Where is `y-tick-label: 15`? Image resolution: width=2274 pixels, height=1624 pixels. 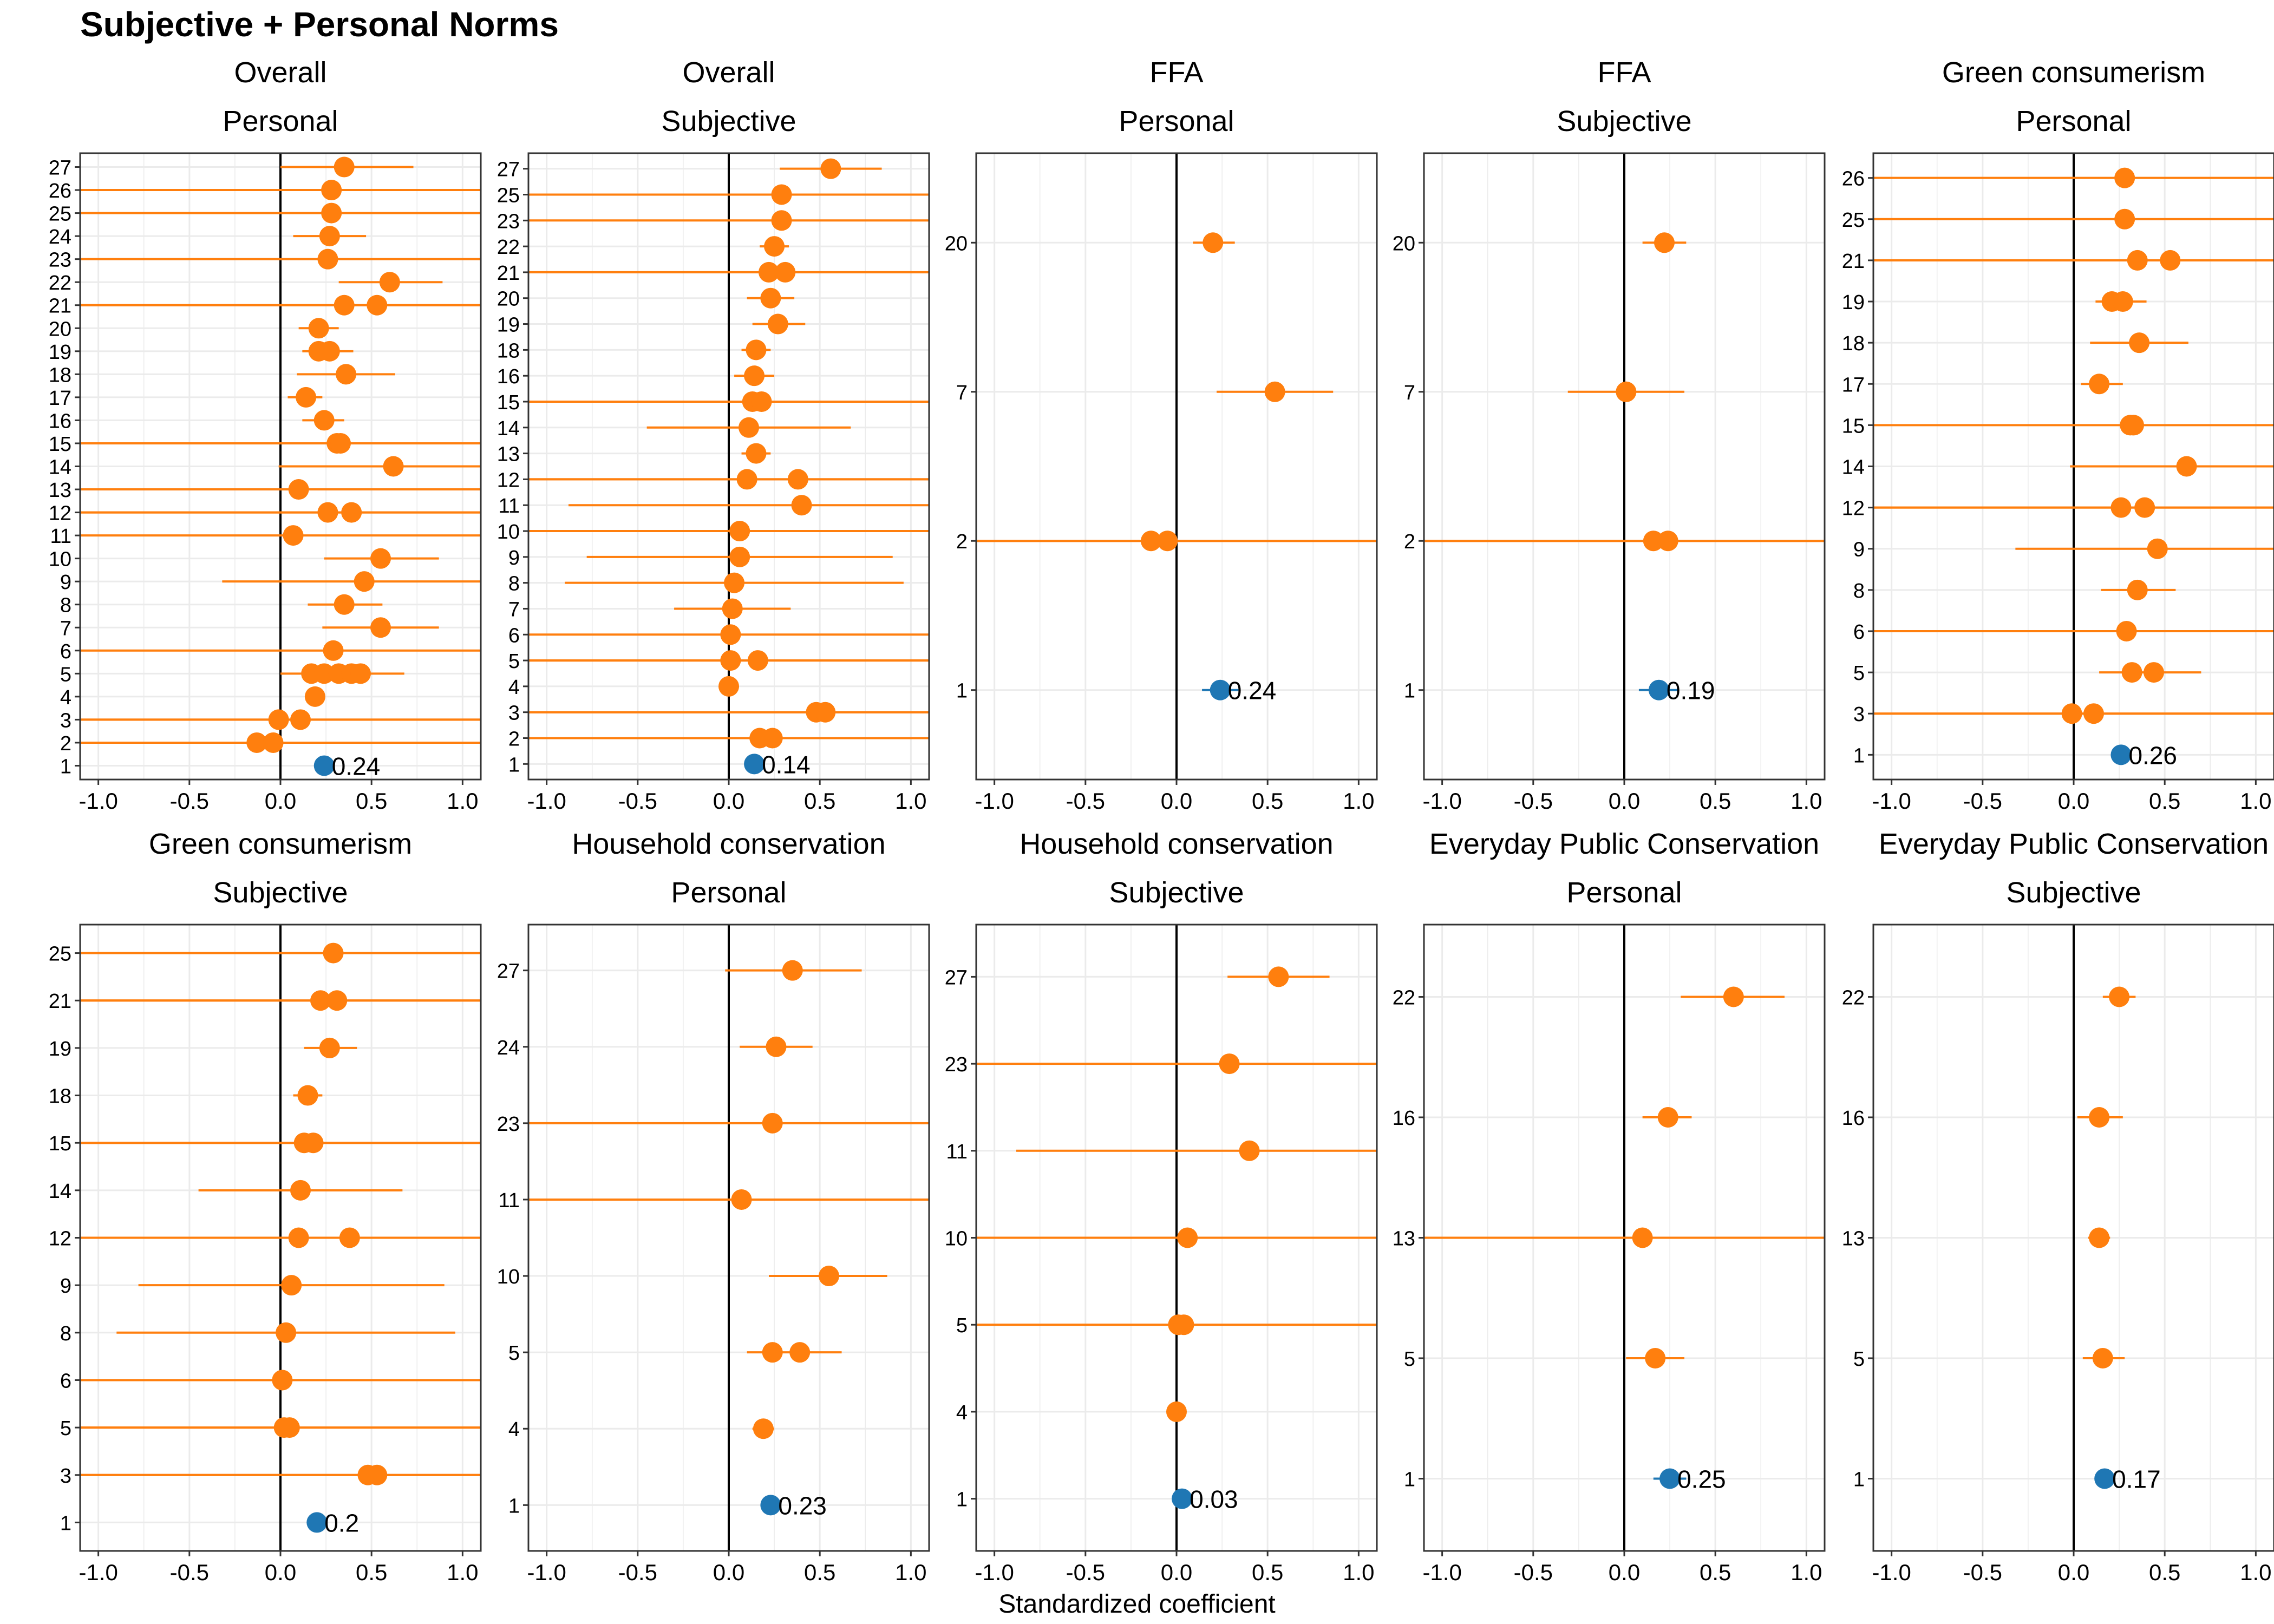
y-tick-label: 15 is located at coordinates (1854, 426).